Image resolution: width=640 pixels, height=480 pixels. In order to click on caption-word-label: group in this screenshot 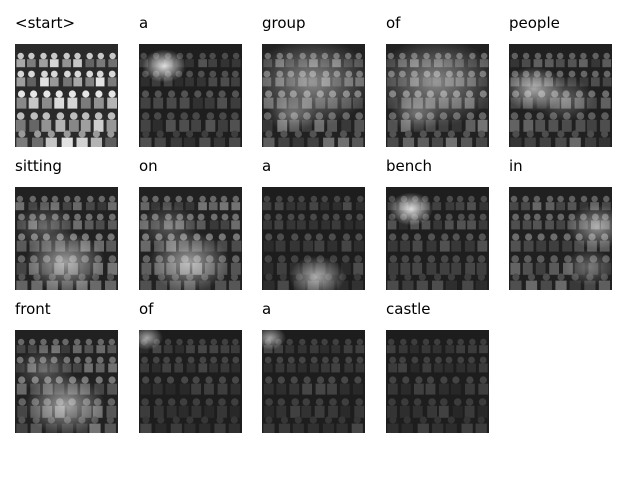, I will do `click(284, 23)`.